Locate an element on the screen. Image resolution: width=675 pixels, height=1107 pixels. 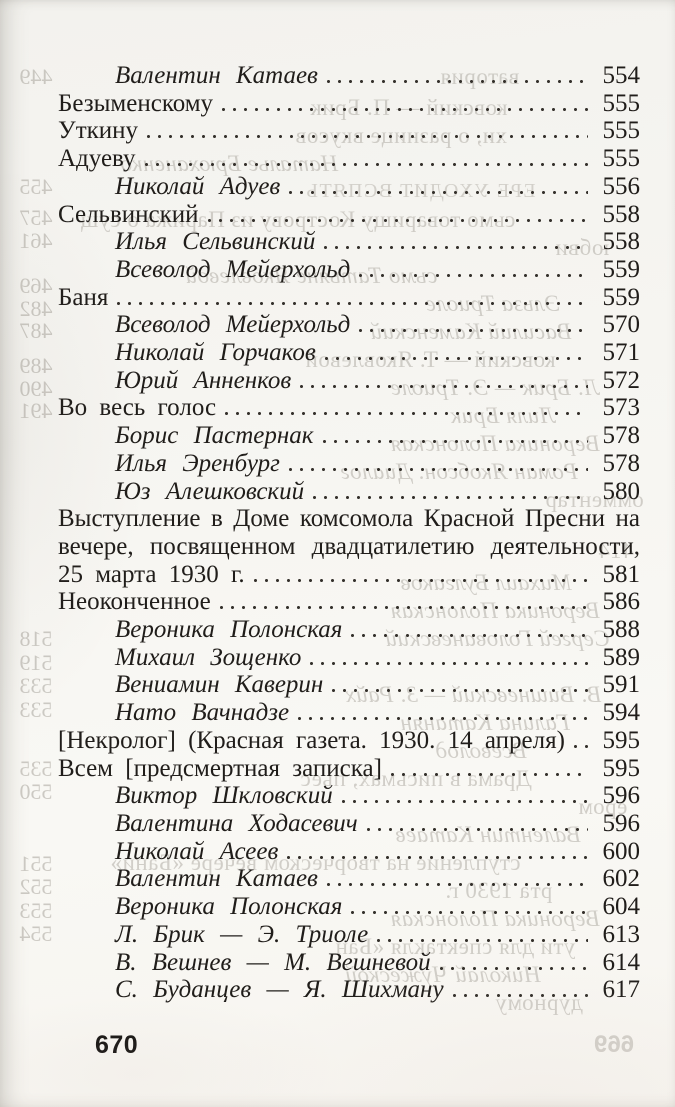
toc-entry-page-number: 571 is located at coordinates (621, 353).